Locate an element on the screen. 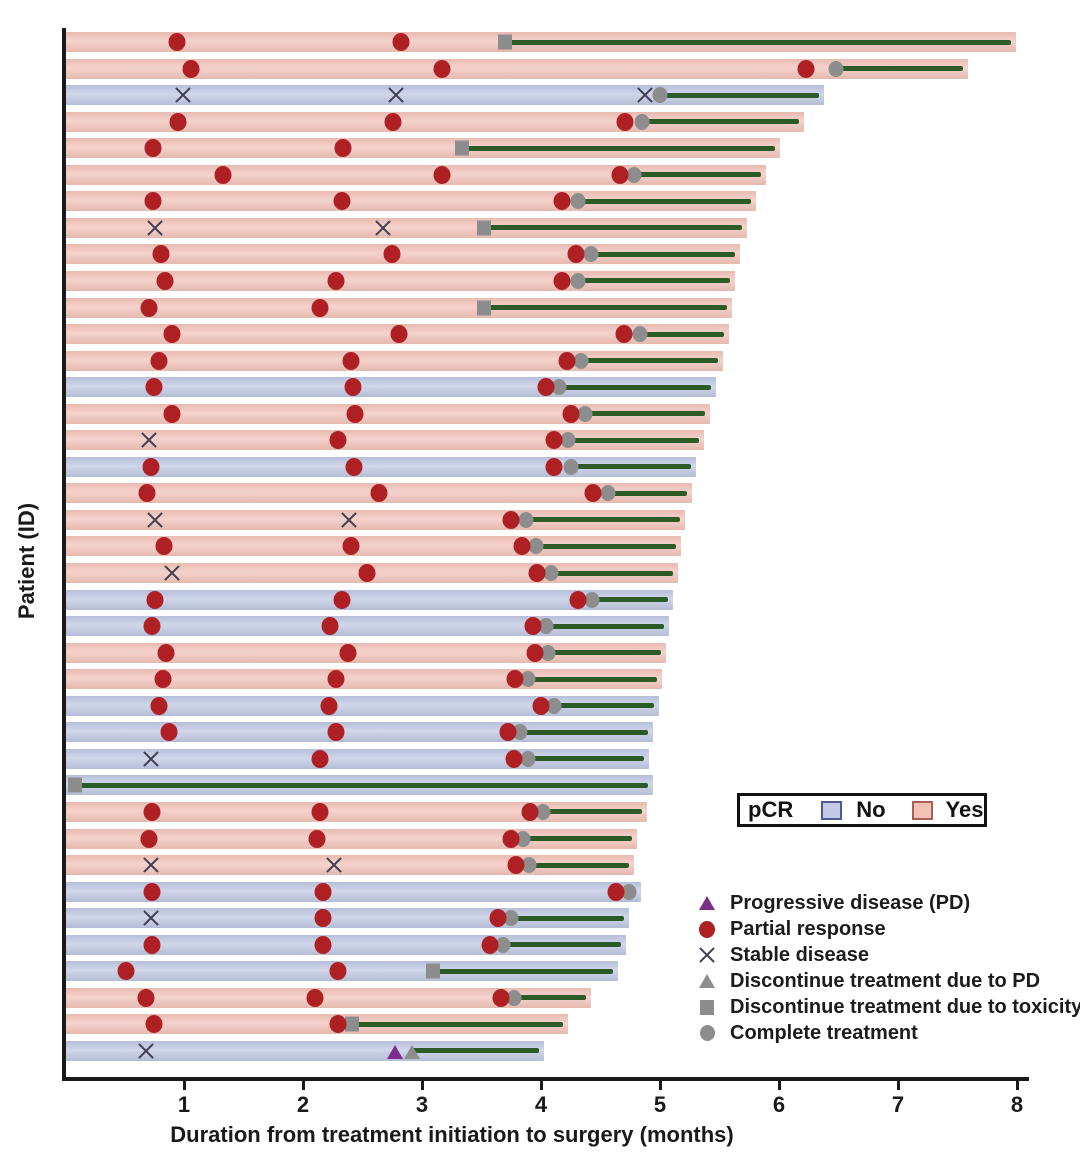 Image resolution: width=1080 pixels, height=1157 pixels. discontinue-pd-triangle-icon is located at coordinates (707, 981).